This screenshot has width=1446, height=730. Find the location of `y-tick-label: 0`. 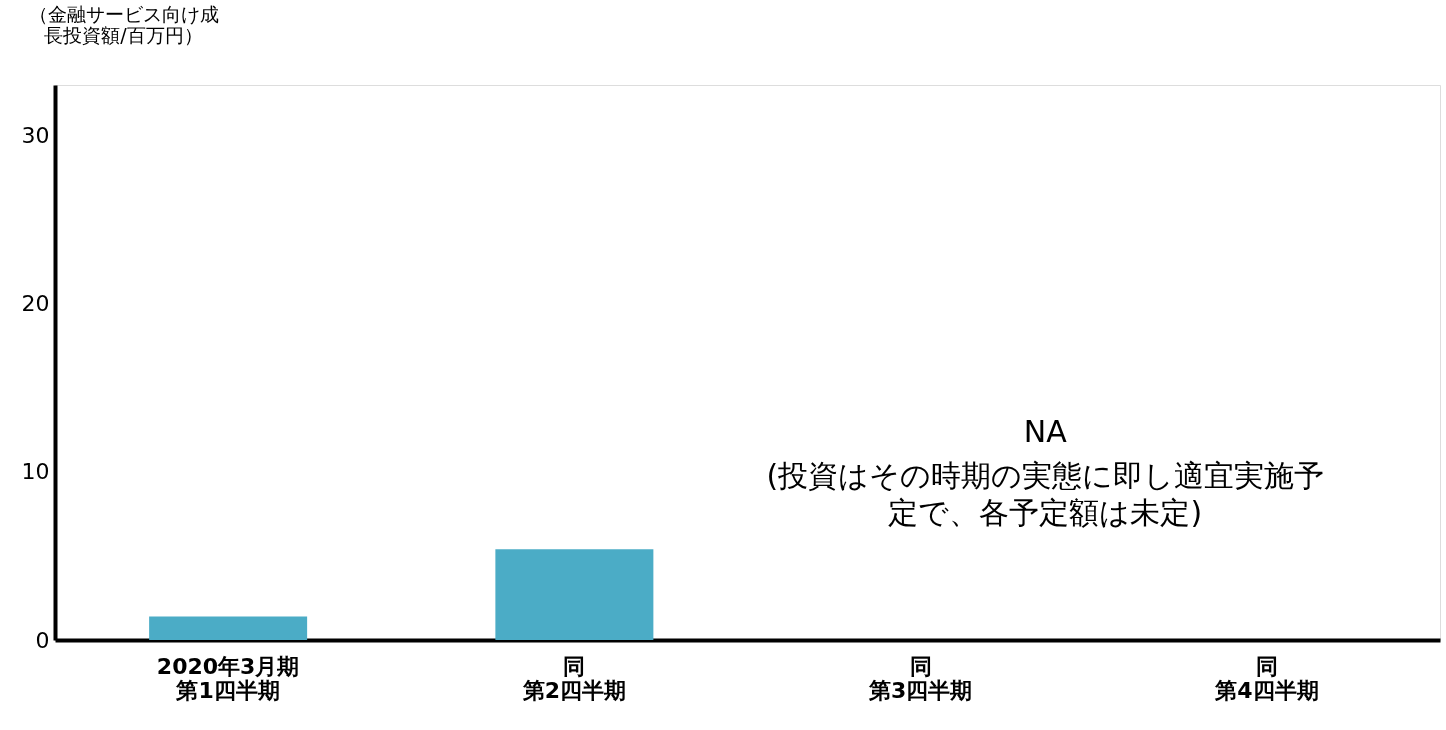

y-tick-label: 0 is located at coordinates (42, 640).